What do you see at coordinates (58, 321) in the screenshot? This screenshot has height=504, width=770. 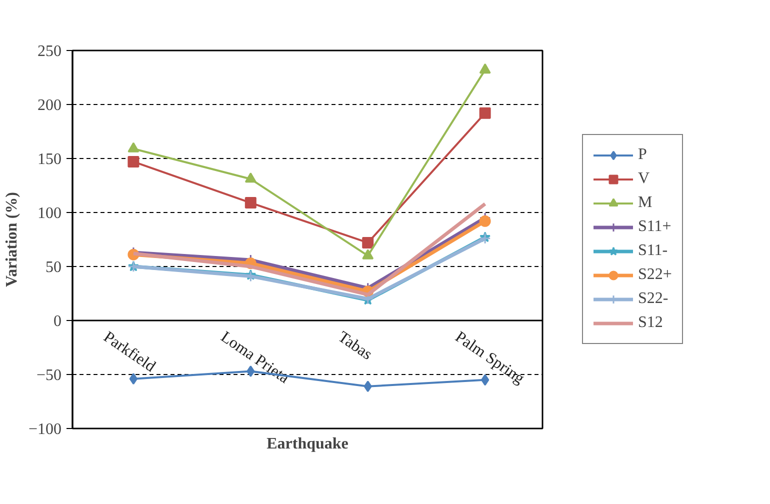 I see `y-tick-label: 0` at bounding box center [58, 321].